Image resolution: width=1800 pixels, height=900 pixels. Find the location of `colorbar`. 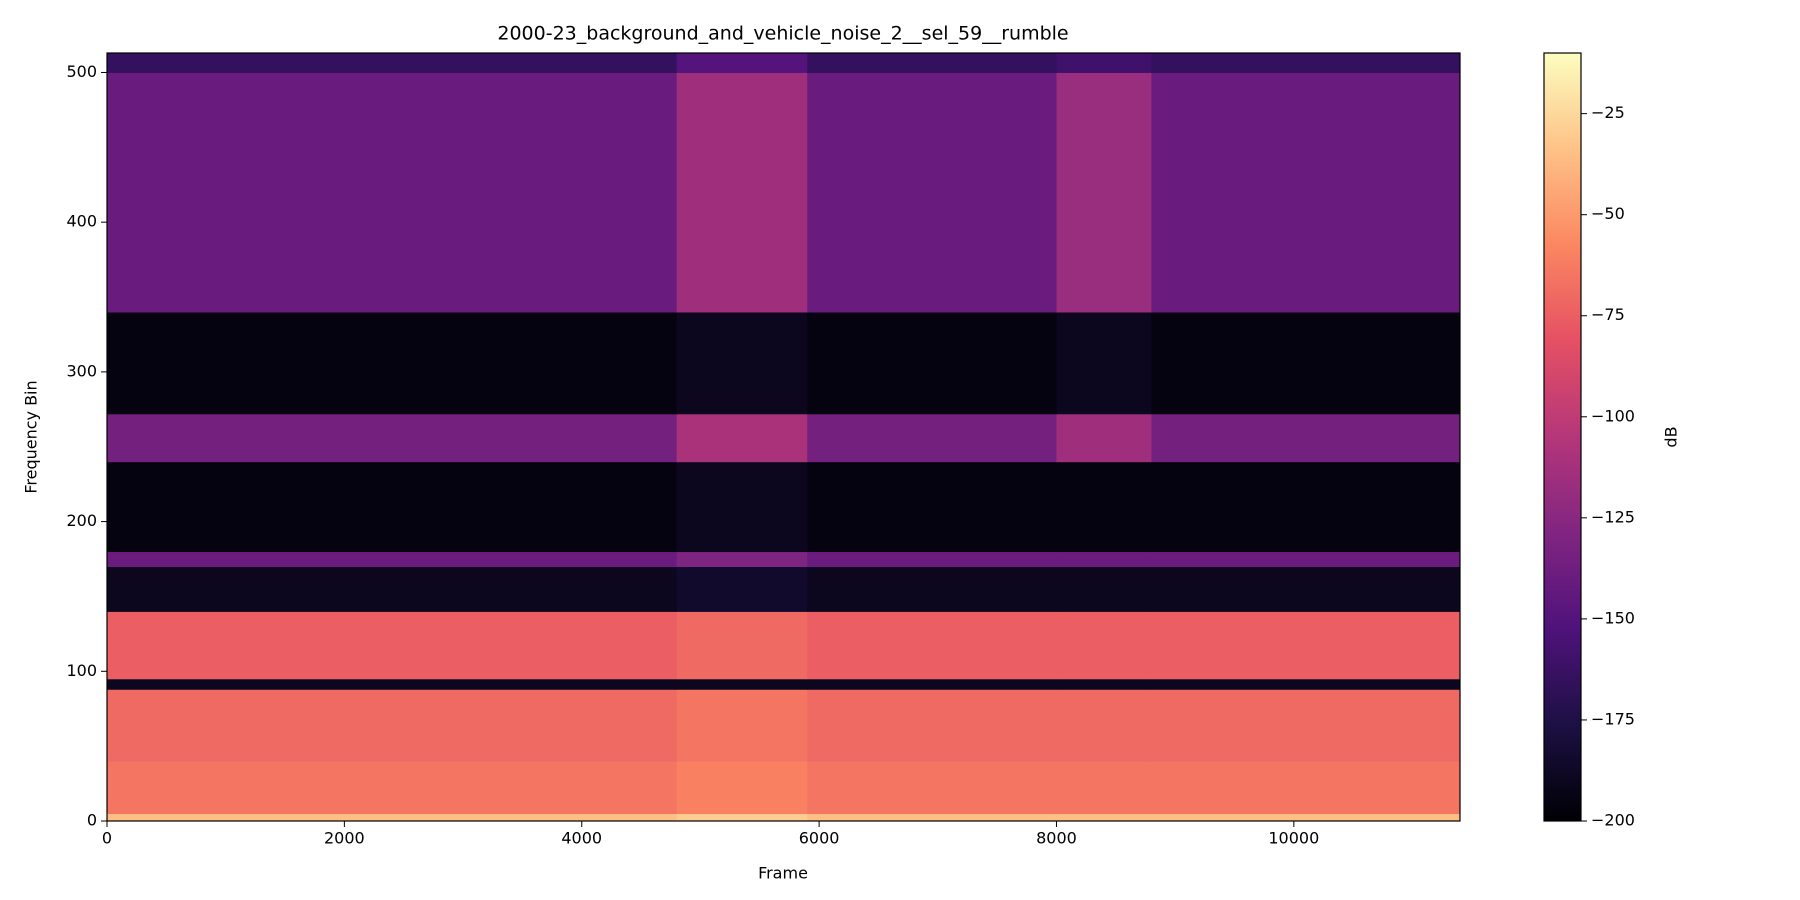

colorbar is located at coordinates (1562, 437).